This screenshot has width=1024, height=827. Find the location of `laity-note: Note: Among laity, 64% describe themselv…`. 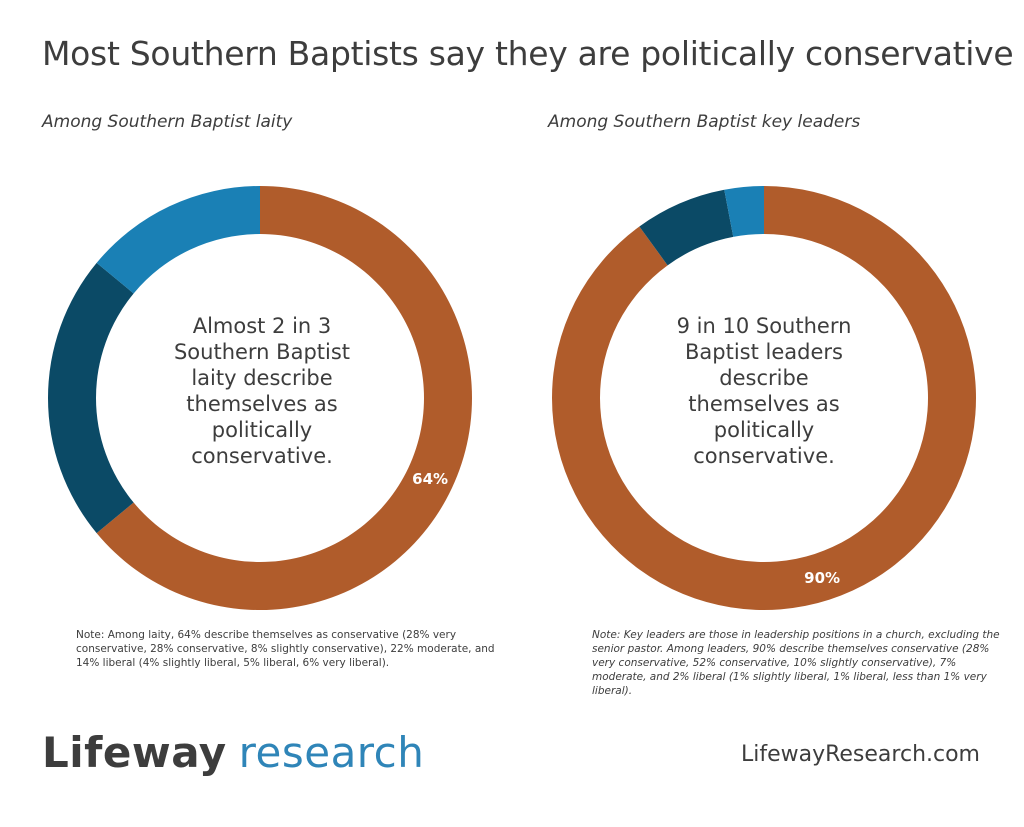

laity-note: Note: Among laity, 64% describe themselv… is located at coordinates (285, 649).